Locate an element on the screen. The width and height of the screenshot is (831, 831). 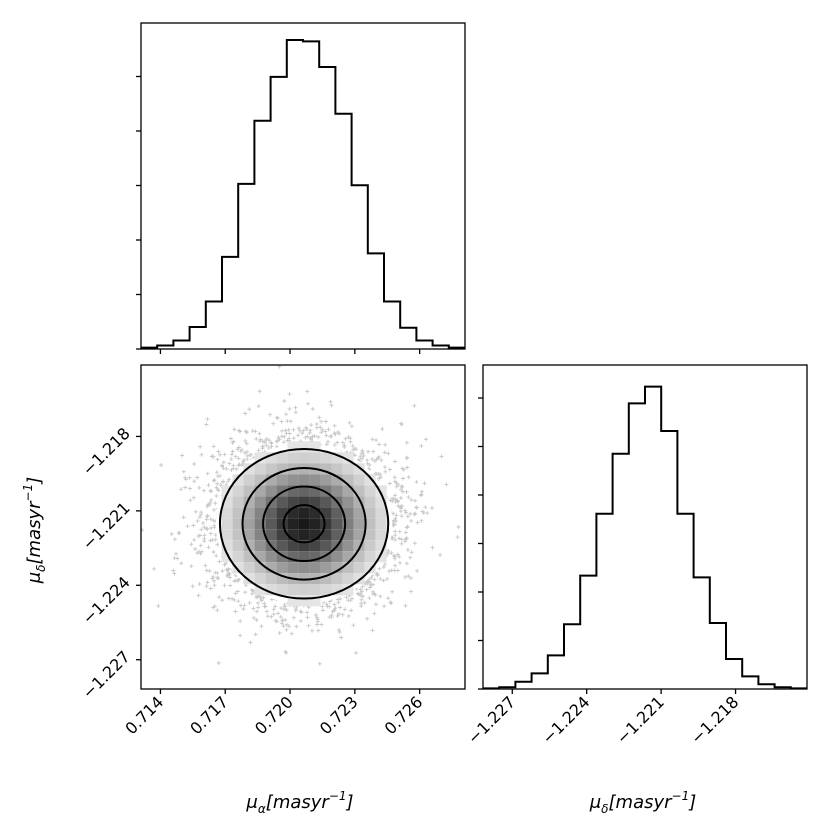
histogram-right-steps is located at coordinates (645, 537).